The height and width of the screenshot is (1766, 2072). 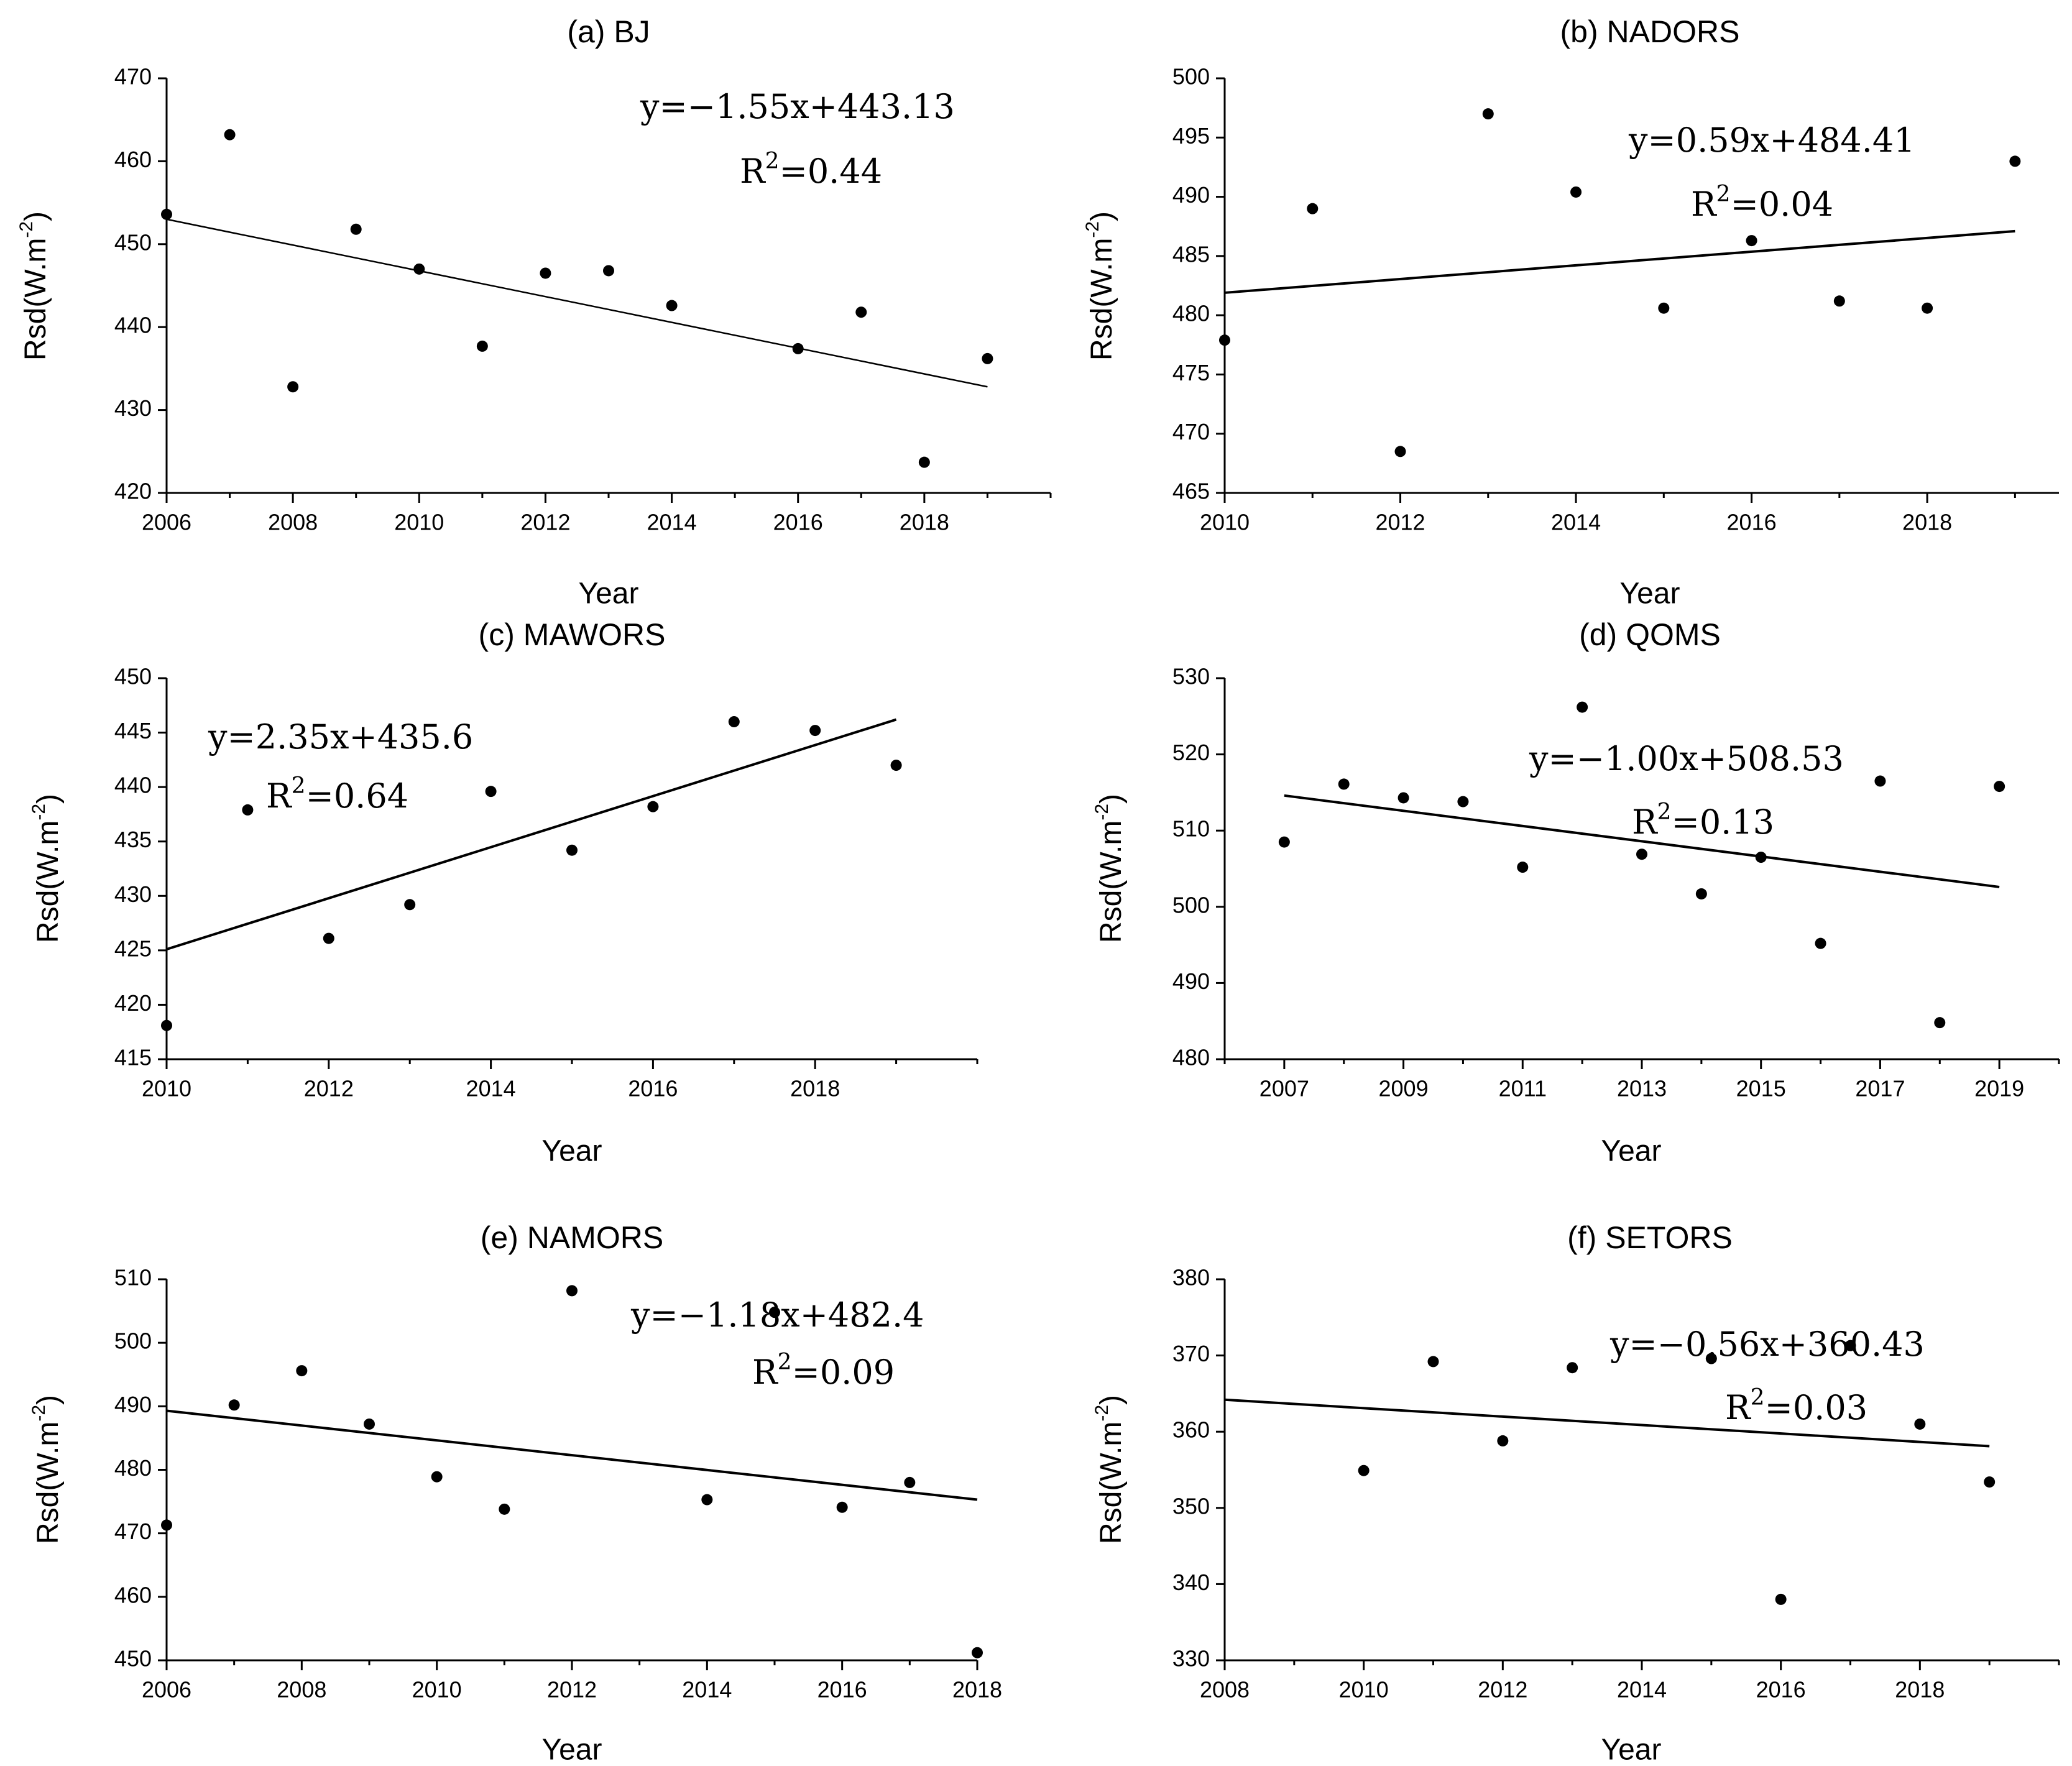 What do you see at coordinates (133, 948) in the screenshot?
I see `y-tick-label: 425` at bounding box center [133, 948].